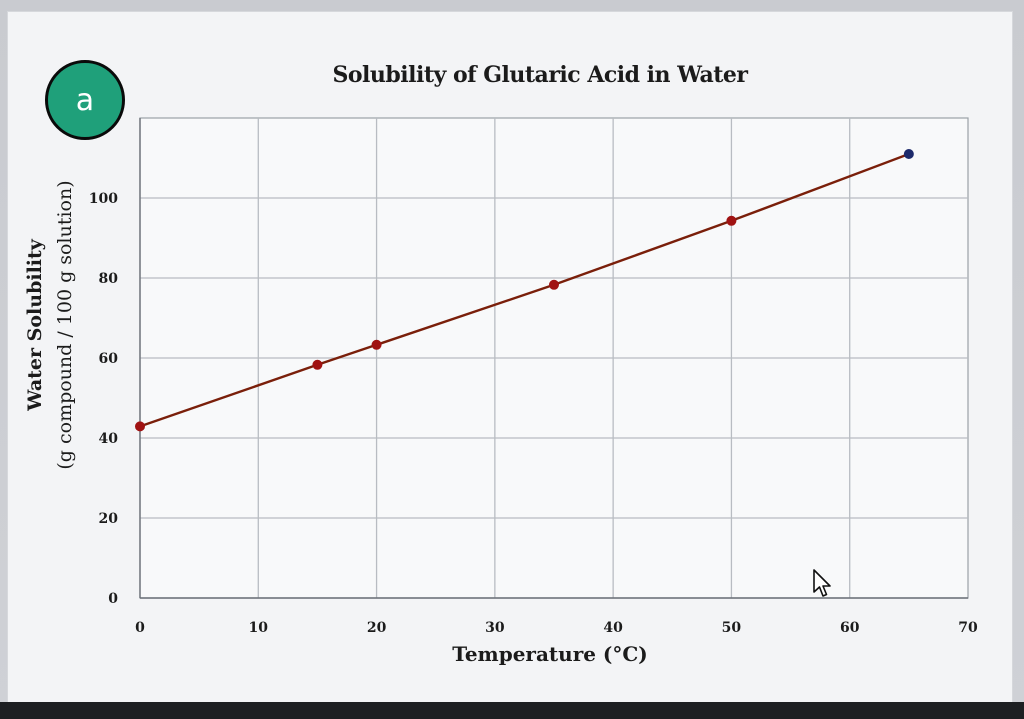 The width and height of the screenshot is (1024, 719). I want to click on y-tick-label: 40, so click(109, 439).